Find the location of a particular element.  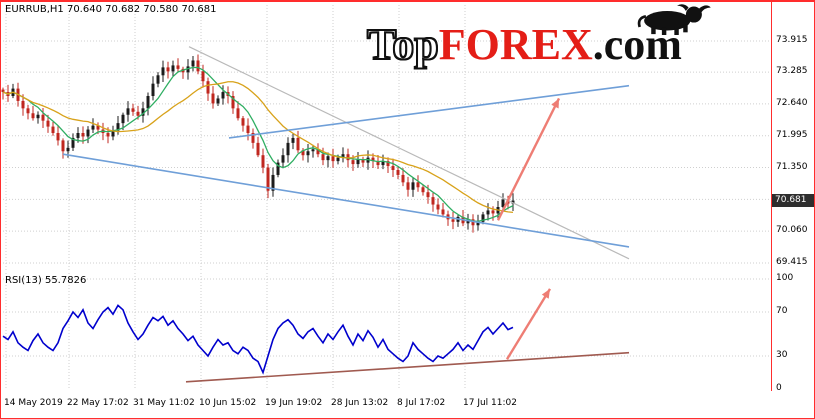

logo-top-text: Top is located at coordinates (403, 44).